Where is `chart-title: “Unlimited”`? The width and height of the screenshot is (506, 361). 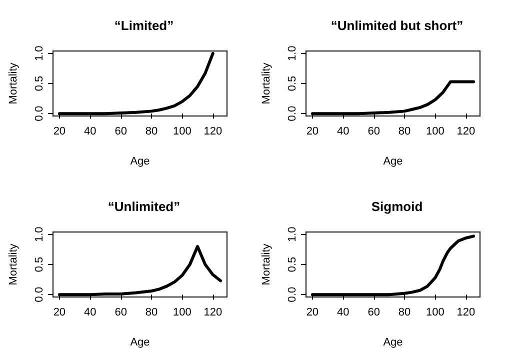
chart-title: “Unlimited” is located at coordinates (144, 206).